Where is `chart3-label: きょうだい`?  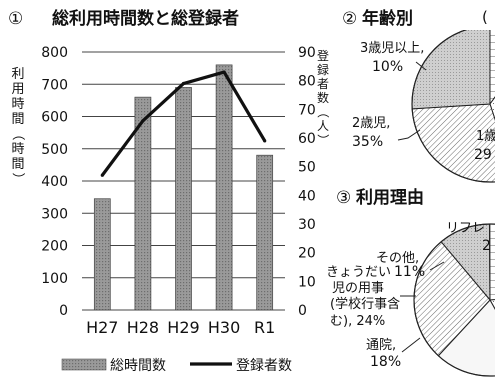 chart3-label: きょうだい is located at coordinates (358, 272).